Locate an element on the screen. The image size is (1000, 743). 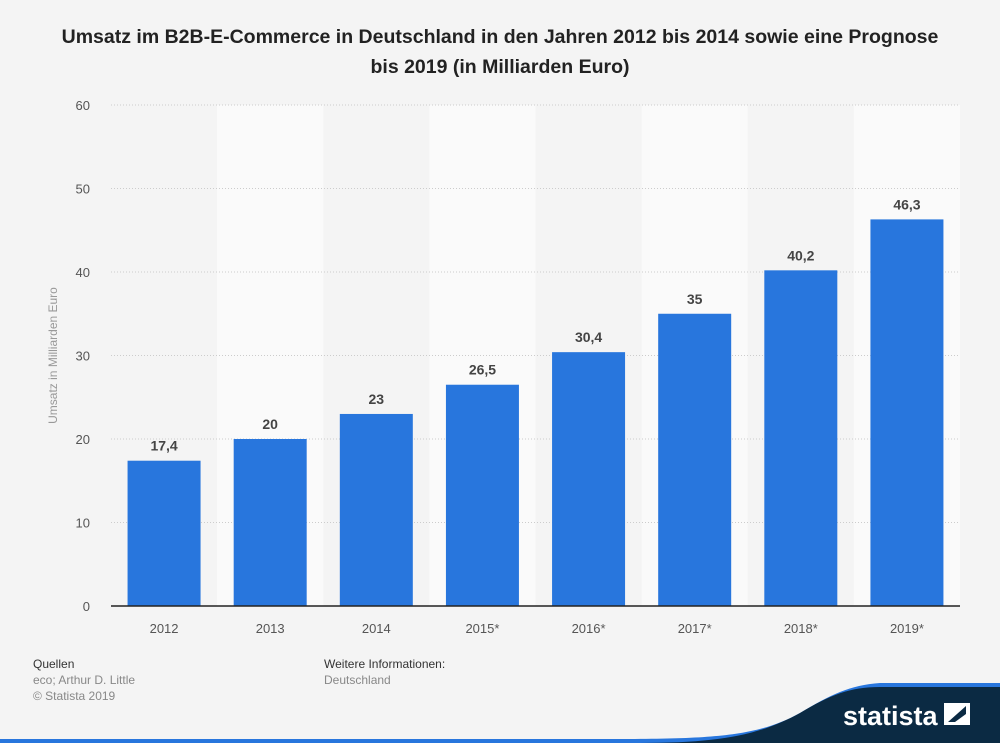
logo-text: statista is located at coordinates (891, 716).